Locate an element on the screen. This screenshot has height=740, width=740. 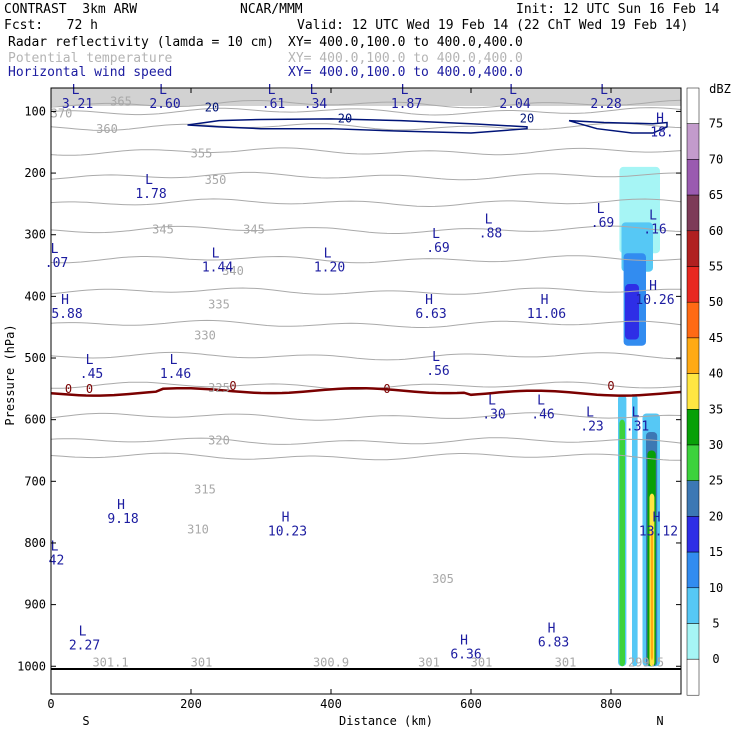
theta-label: 325 is located at coordinates (219, 388).